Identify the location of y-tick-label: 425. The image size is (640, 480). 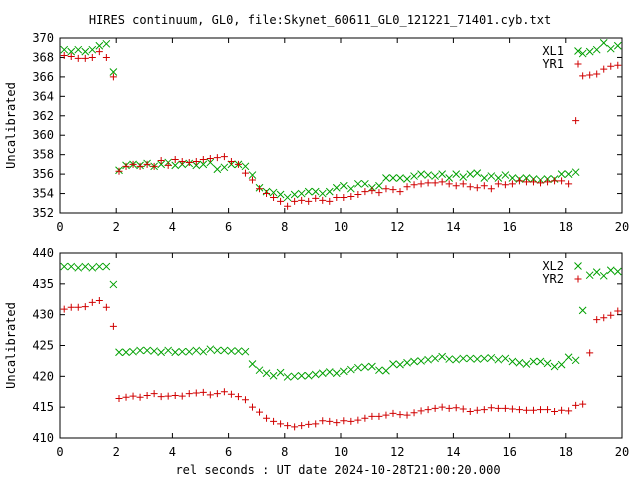
(43, 346).